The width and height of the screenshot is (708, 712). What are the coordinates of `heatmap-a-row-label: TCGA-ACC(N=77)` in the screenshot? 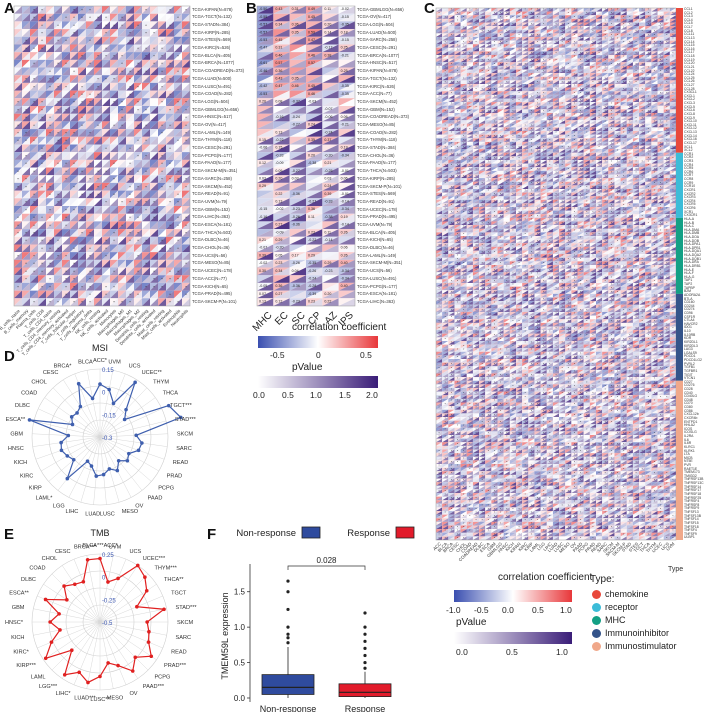 It's located at (209, 278).